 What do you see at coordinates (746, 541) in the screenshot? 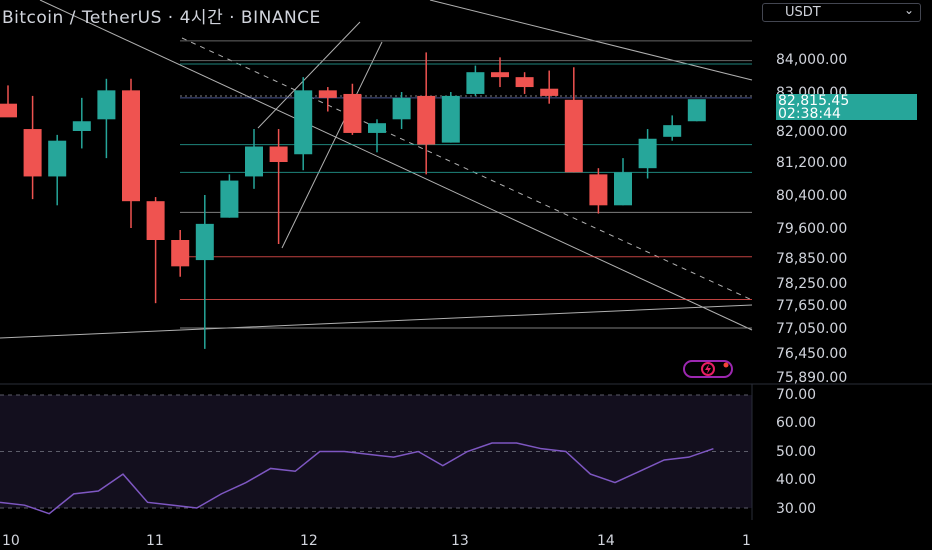
I see `x-tick-label: 1` at bounding box center [746, 541].